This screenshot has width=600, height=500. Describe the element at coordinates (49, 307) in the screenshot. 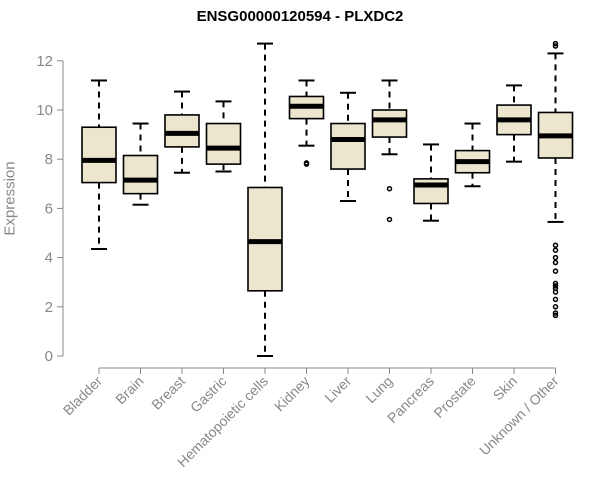

I see `y-tick-label: 2` at that location.